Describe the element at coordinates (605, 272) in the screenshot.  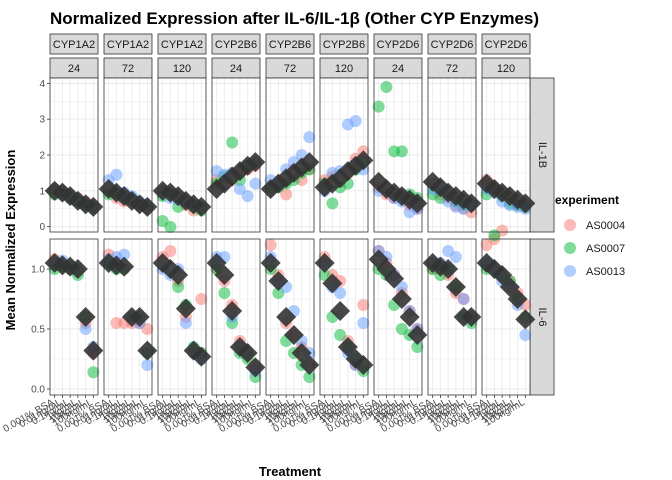
I see `legend-label: AS0013` at that location.